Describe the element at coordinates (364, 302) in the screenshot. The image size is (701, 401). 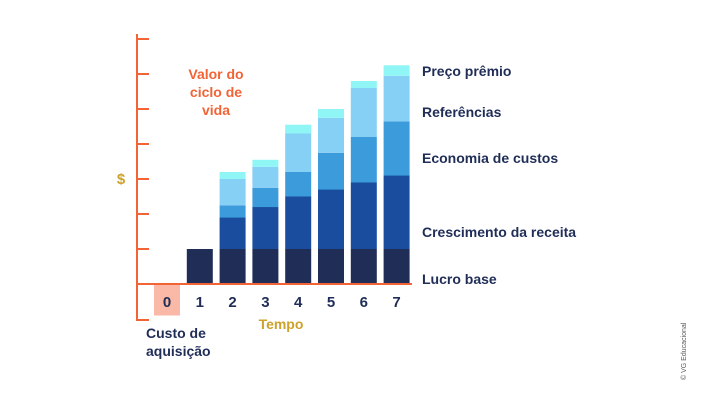
I see `x-tick-label-6: 6` at that location.